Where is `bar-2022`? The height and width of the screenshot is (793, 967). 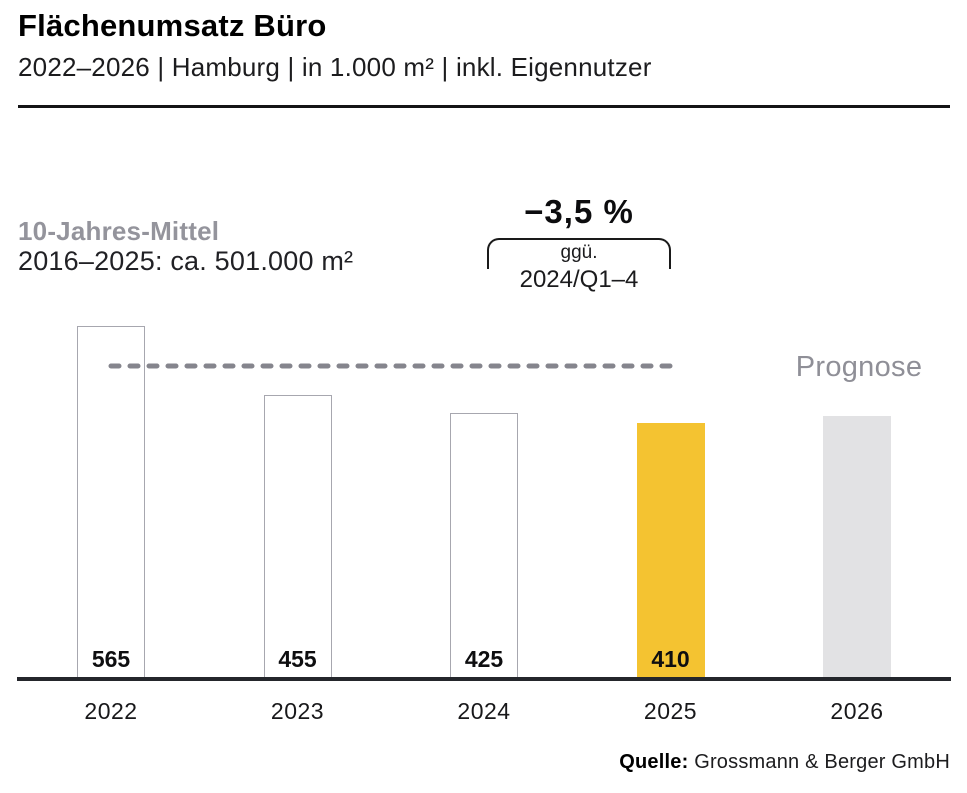 bar-2022 is located at coordinates (111, 502).